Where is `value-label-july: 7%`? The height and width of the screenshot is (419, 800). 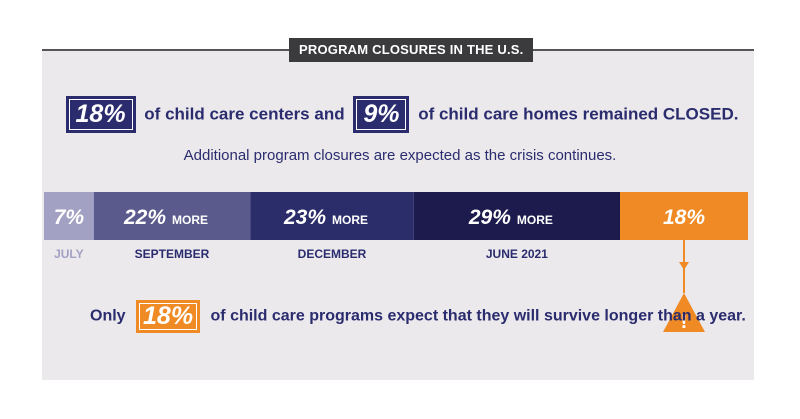
value-label-july: 7% is located at coordinates (69, 217).